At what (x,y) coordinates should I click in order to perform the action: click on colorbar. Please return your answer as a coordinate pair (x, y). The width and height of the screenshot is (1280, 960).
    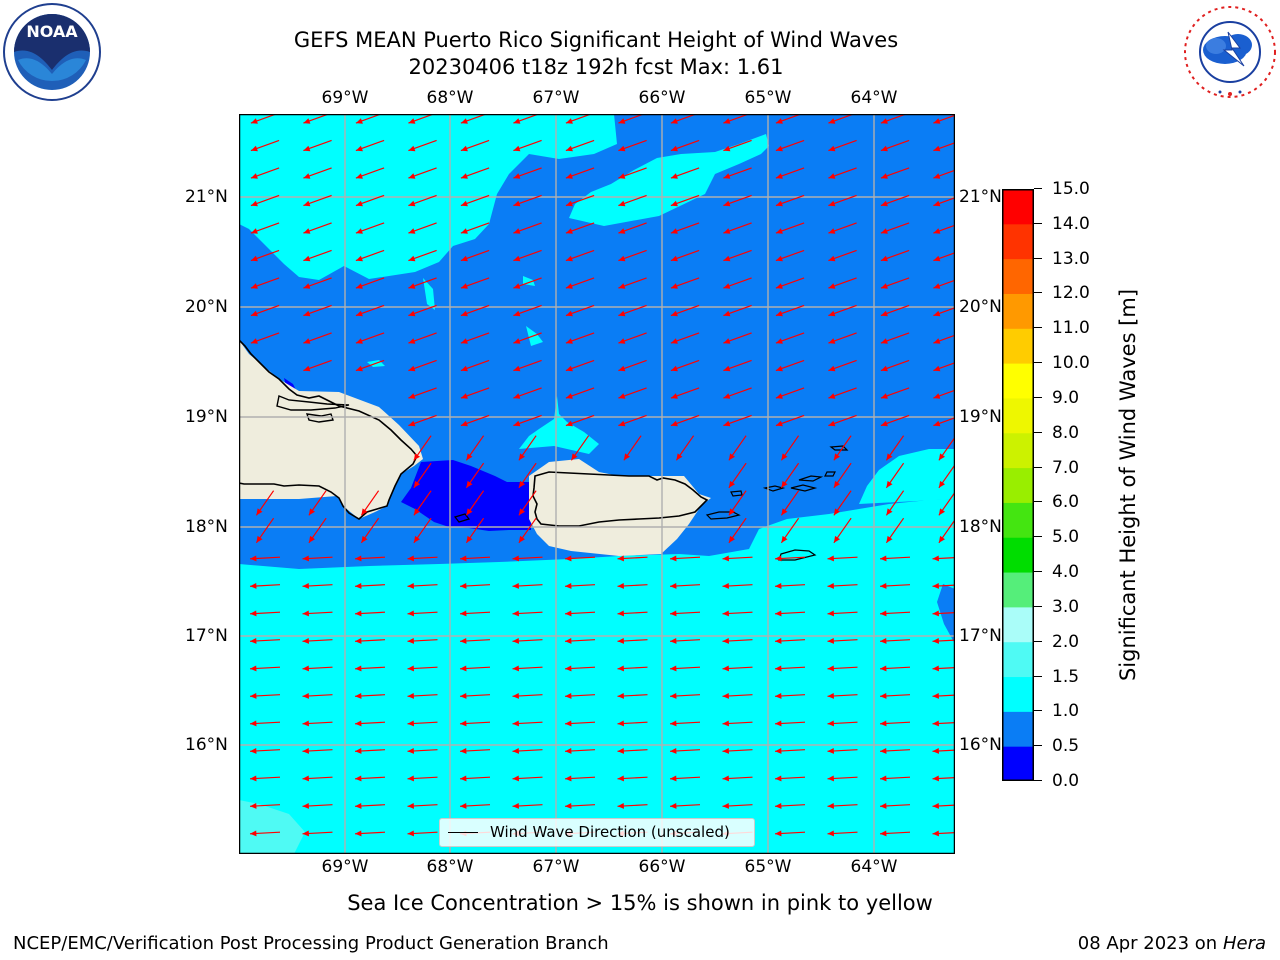
    Looking at the image, I should click on (1018, 485).